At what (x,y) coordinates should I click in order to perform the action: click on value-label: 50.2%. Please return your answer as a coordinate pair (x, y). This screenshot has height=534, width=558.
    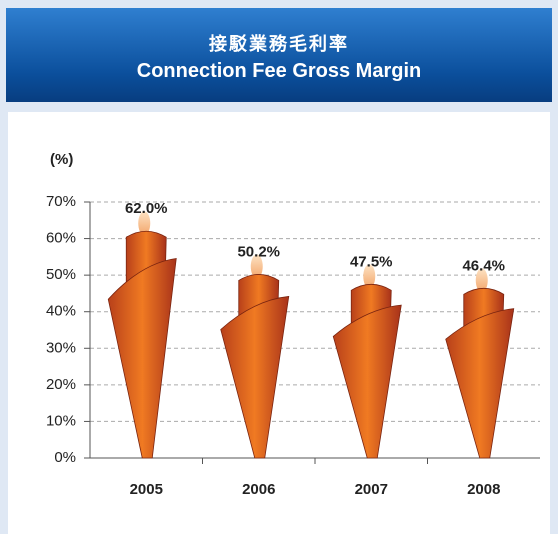
    Looking at the image, I should click on (258, 251).